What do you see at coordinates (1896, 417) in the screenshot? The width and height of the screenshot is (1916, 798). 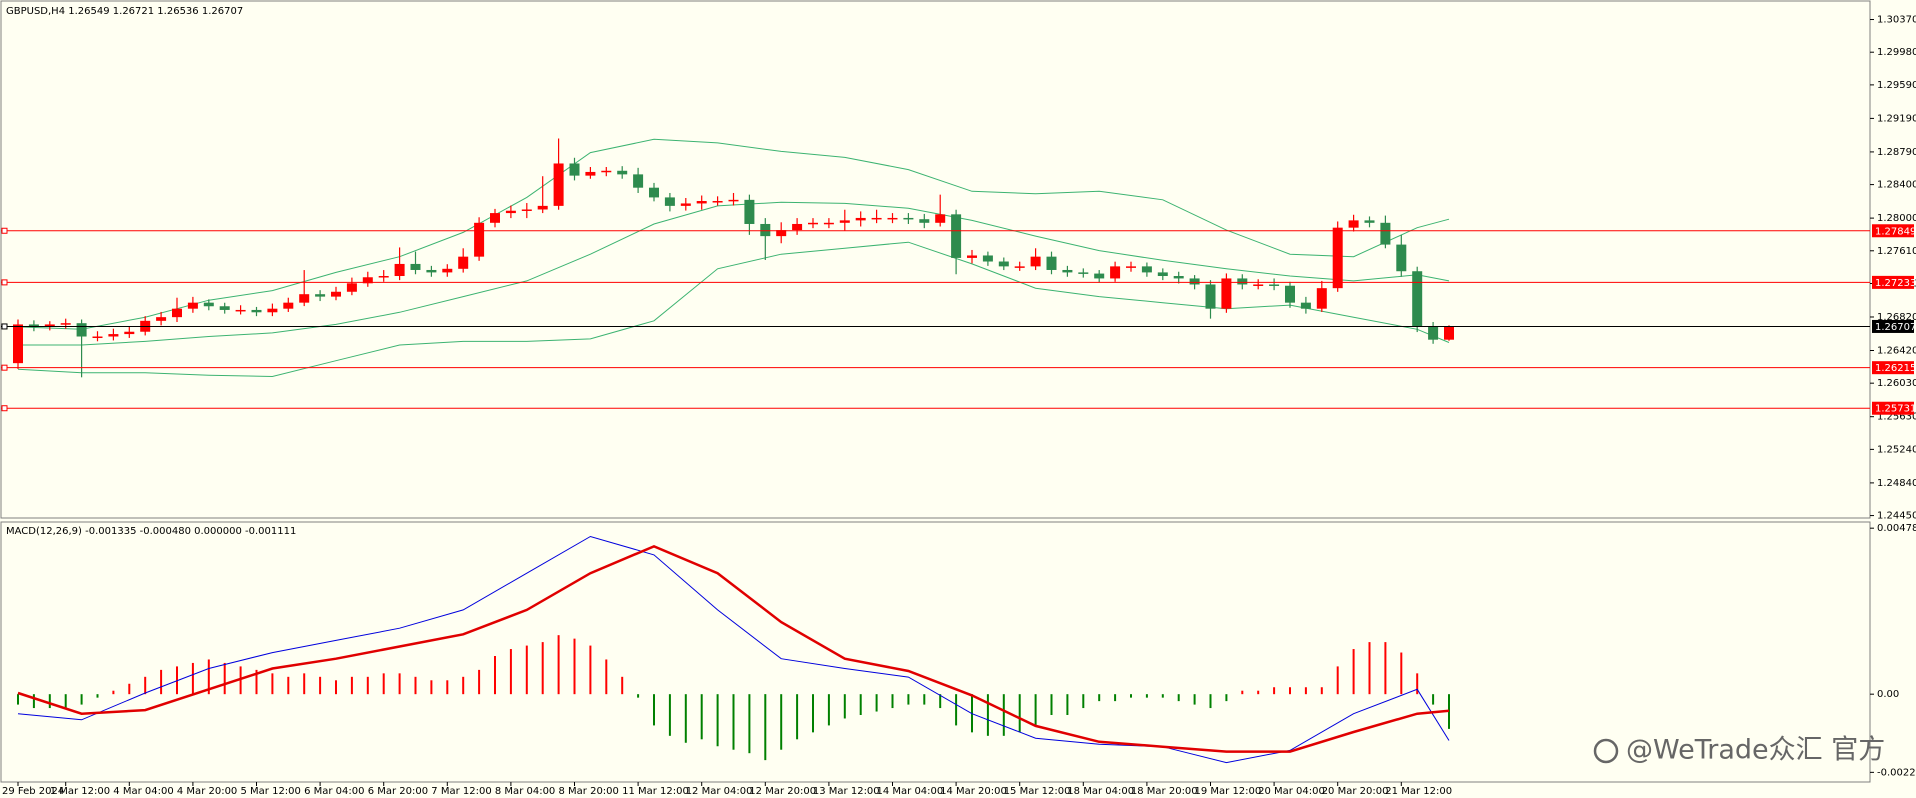 I see `y-tick-label: 1.25630` at bounding box center [1896, 417].